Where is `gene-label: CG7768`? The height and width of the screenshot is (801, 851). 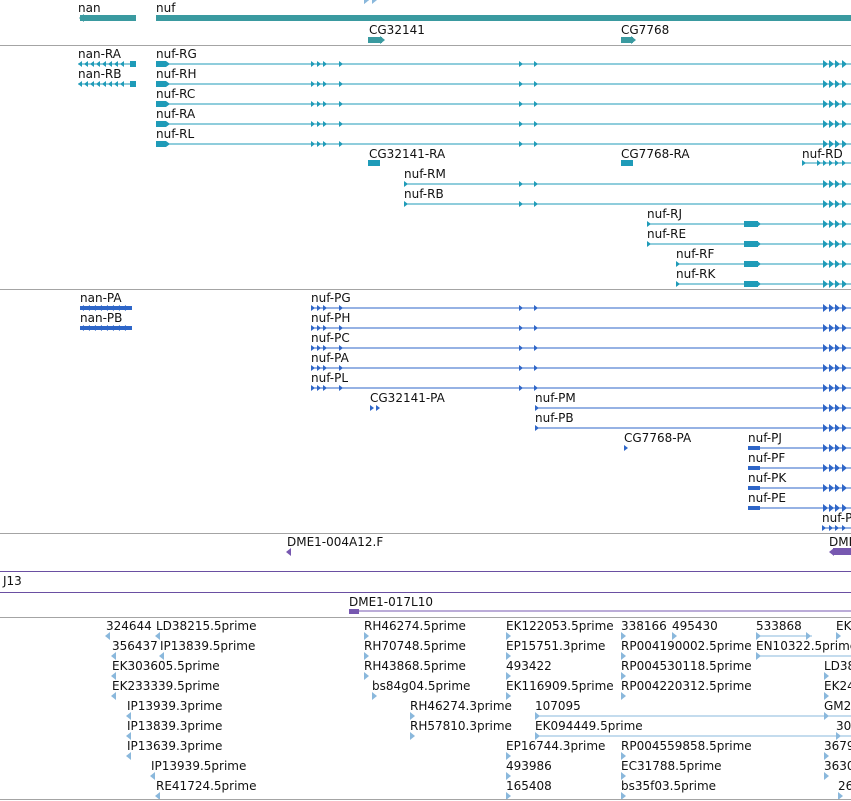
gene-label: CG7768 is located at coordinates (645, 30).